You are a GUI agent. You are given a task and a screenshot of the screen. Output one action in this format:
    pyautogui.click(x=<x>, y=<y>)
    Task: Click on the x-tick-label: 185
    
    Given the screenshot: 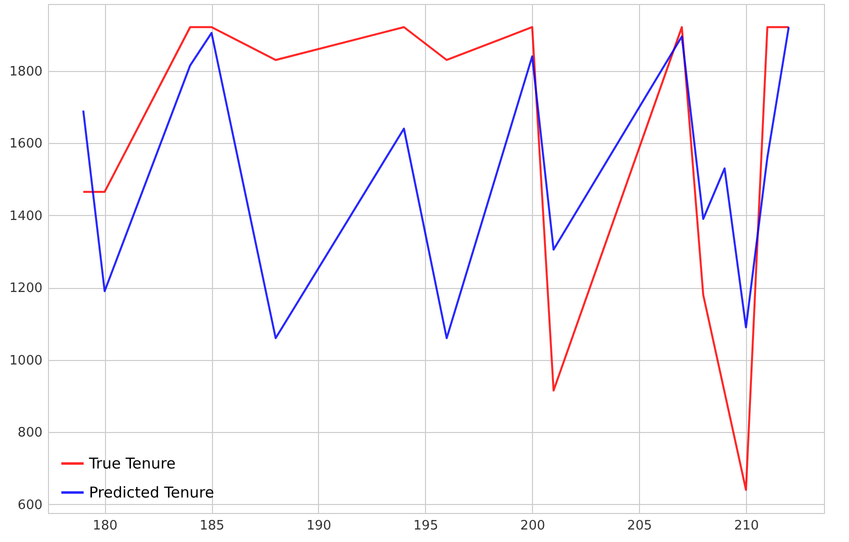 What is the action you would take?
    pyautogui.click(x=212, y=526)
    